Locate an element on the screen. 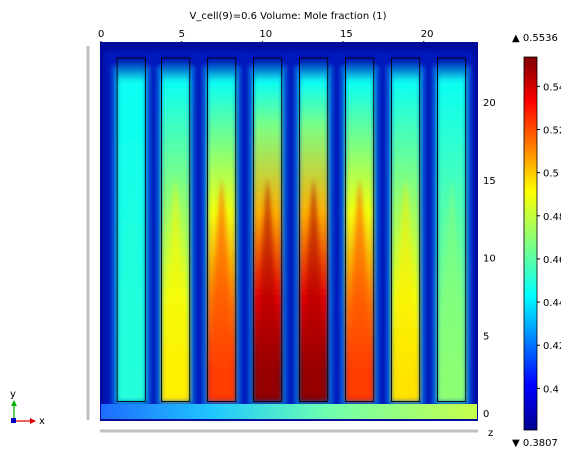  y-tick-label: 5 is located at coordinates (486, 336).